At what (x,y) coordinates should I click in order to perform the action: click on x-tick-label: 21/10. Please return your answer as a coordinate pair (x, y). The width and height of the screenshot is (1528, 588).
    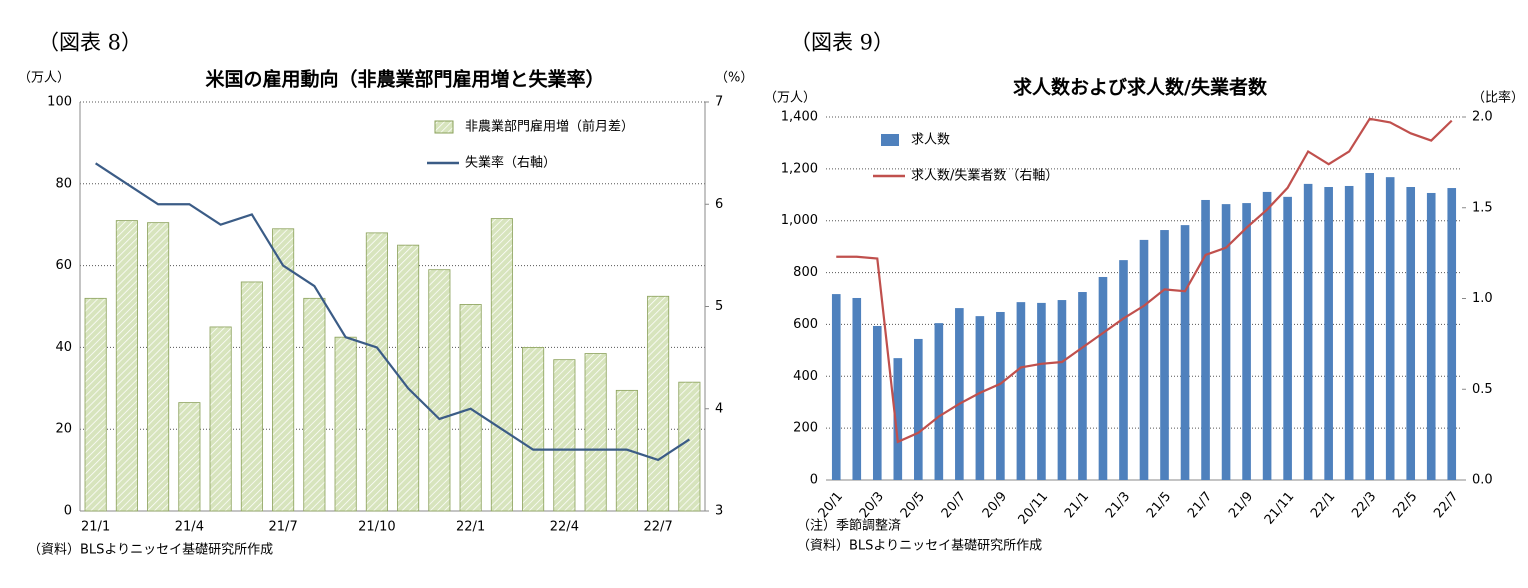
    Looking at the image, I should click on (376, 527).